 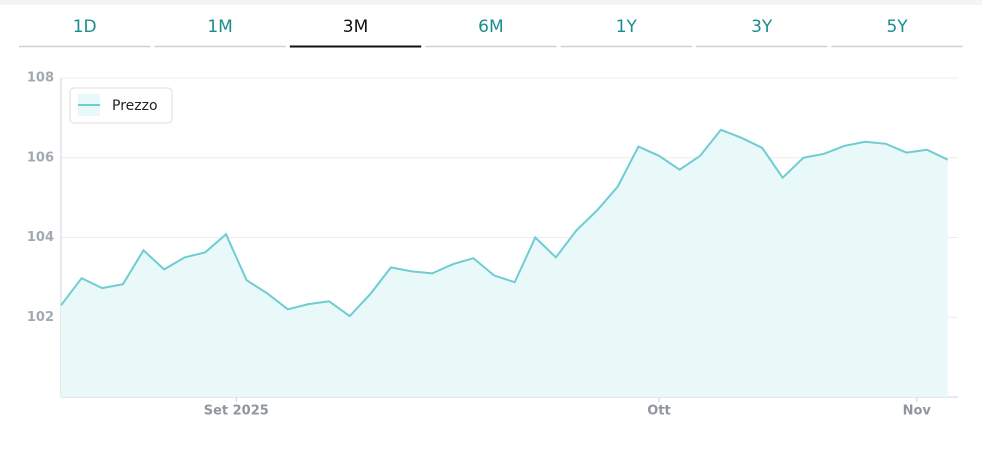 I want to click on y-tick-label: 102, so click(x=40, y=317).